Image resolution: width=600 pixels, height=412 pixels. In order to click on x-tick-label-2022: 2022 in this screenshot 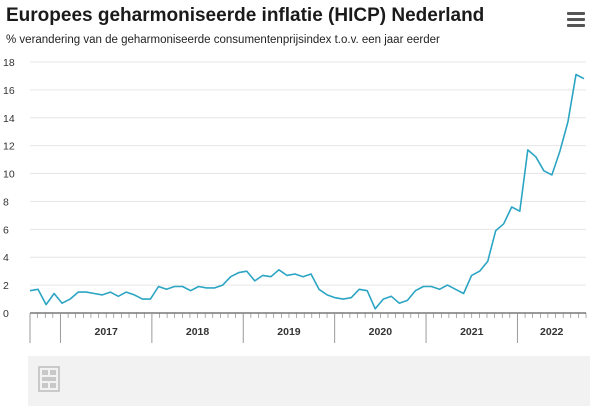, I will do `click(552, 332)`.